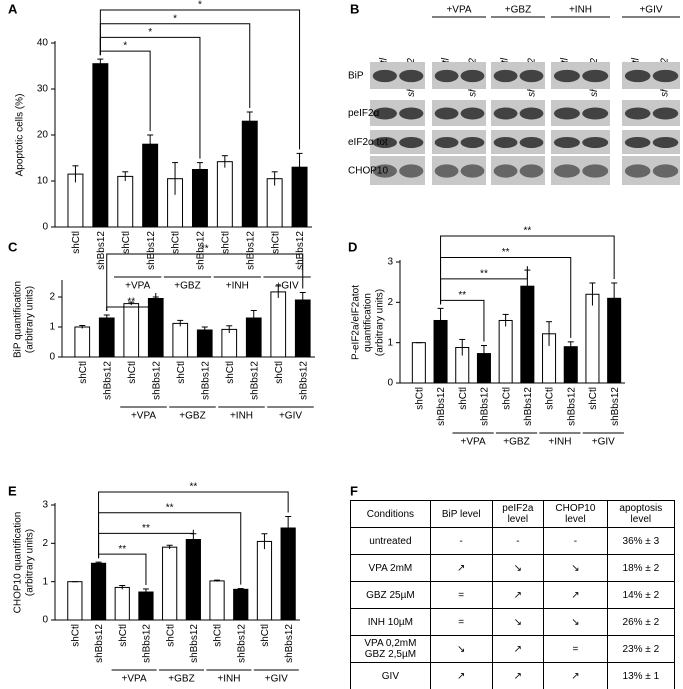 This screenshot has width=683, height=689. What do you see at coordinates (354, 8) in the screenshot?
I see `panel-label: B` at bounding box center [354, 8].